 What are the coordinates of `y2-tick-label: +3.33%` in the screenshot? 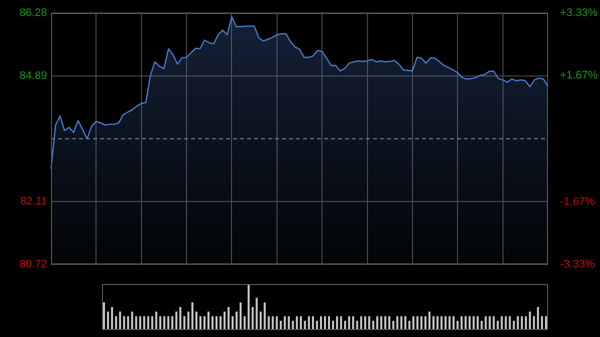 It's located at (579, 13).